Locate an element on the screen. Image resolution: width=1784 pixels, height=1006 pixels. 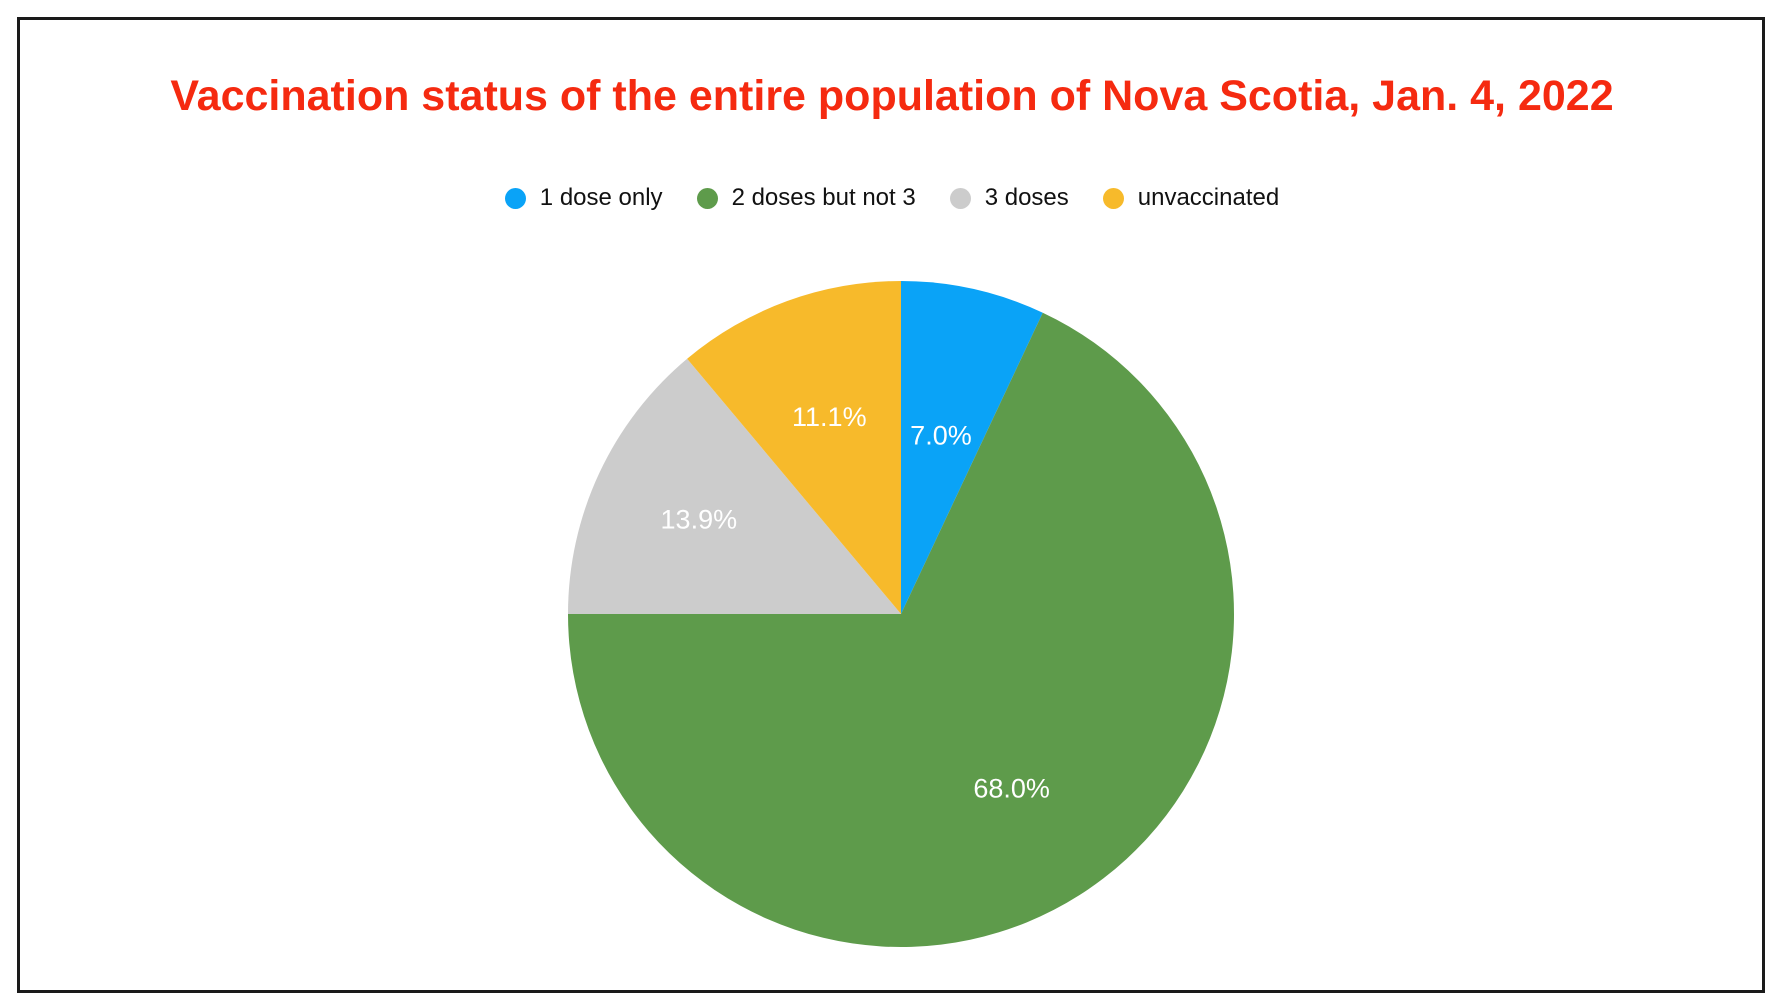
pie-slice-1-dose-only is located at coordinates (972, 447).